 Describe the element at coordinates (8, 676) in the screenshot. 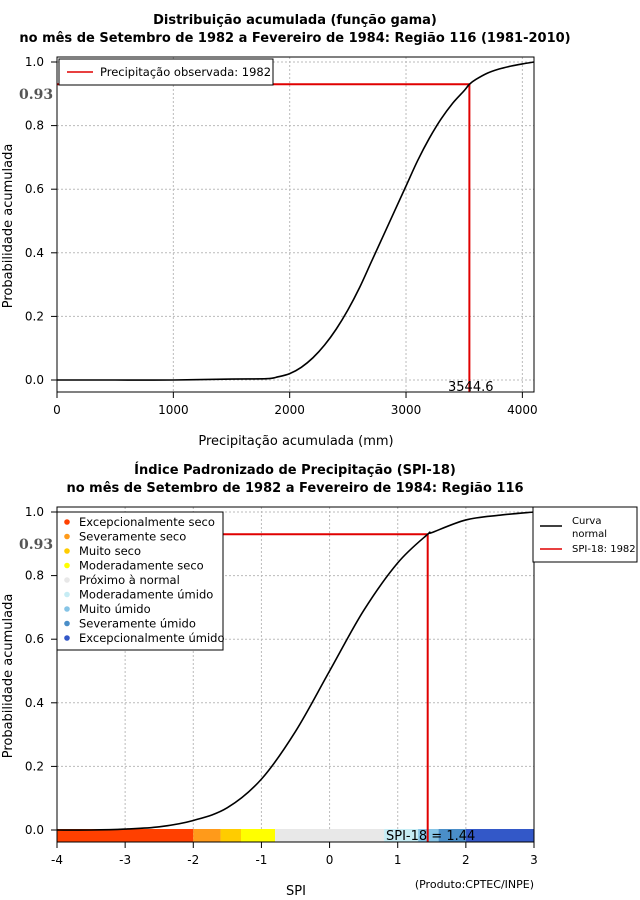

I see `chart2-y-axis-label: Probabilidade acumulada` at that location.